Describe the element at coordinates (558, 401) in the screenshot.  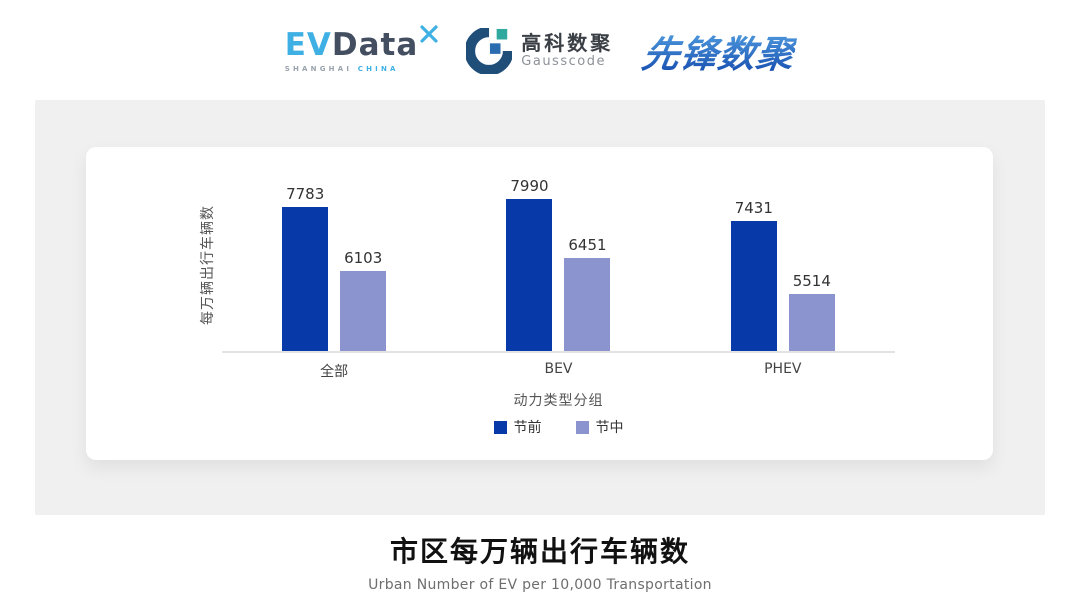
I see `x-axis-label: 动力类型分组` at that location.